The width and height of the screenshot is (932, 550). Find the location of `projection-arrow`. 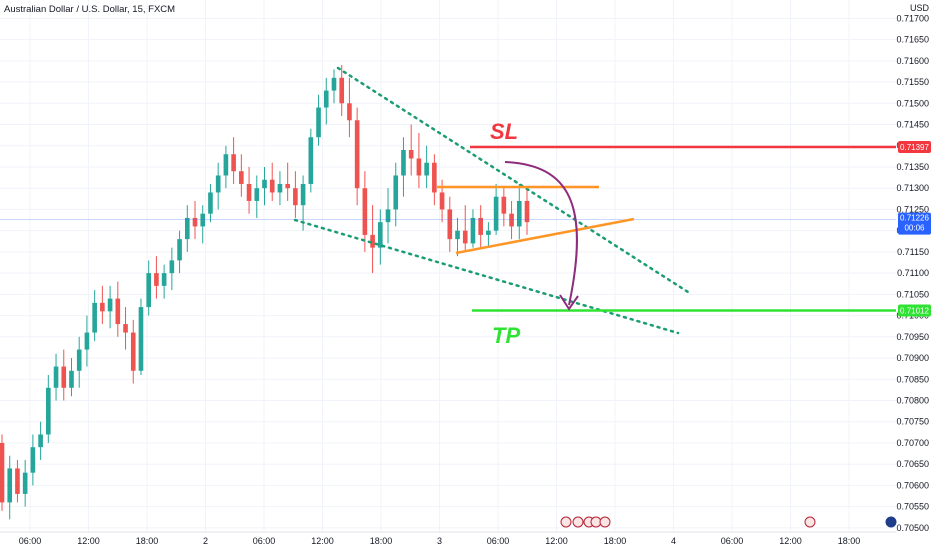

projection-arrow is located at coordinates (541, 233).